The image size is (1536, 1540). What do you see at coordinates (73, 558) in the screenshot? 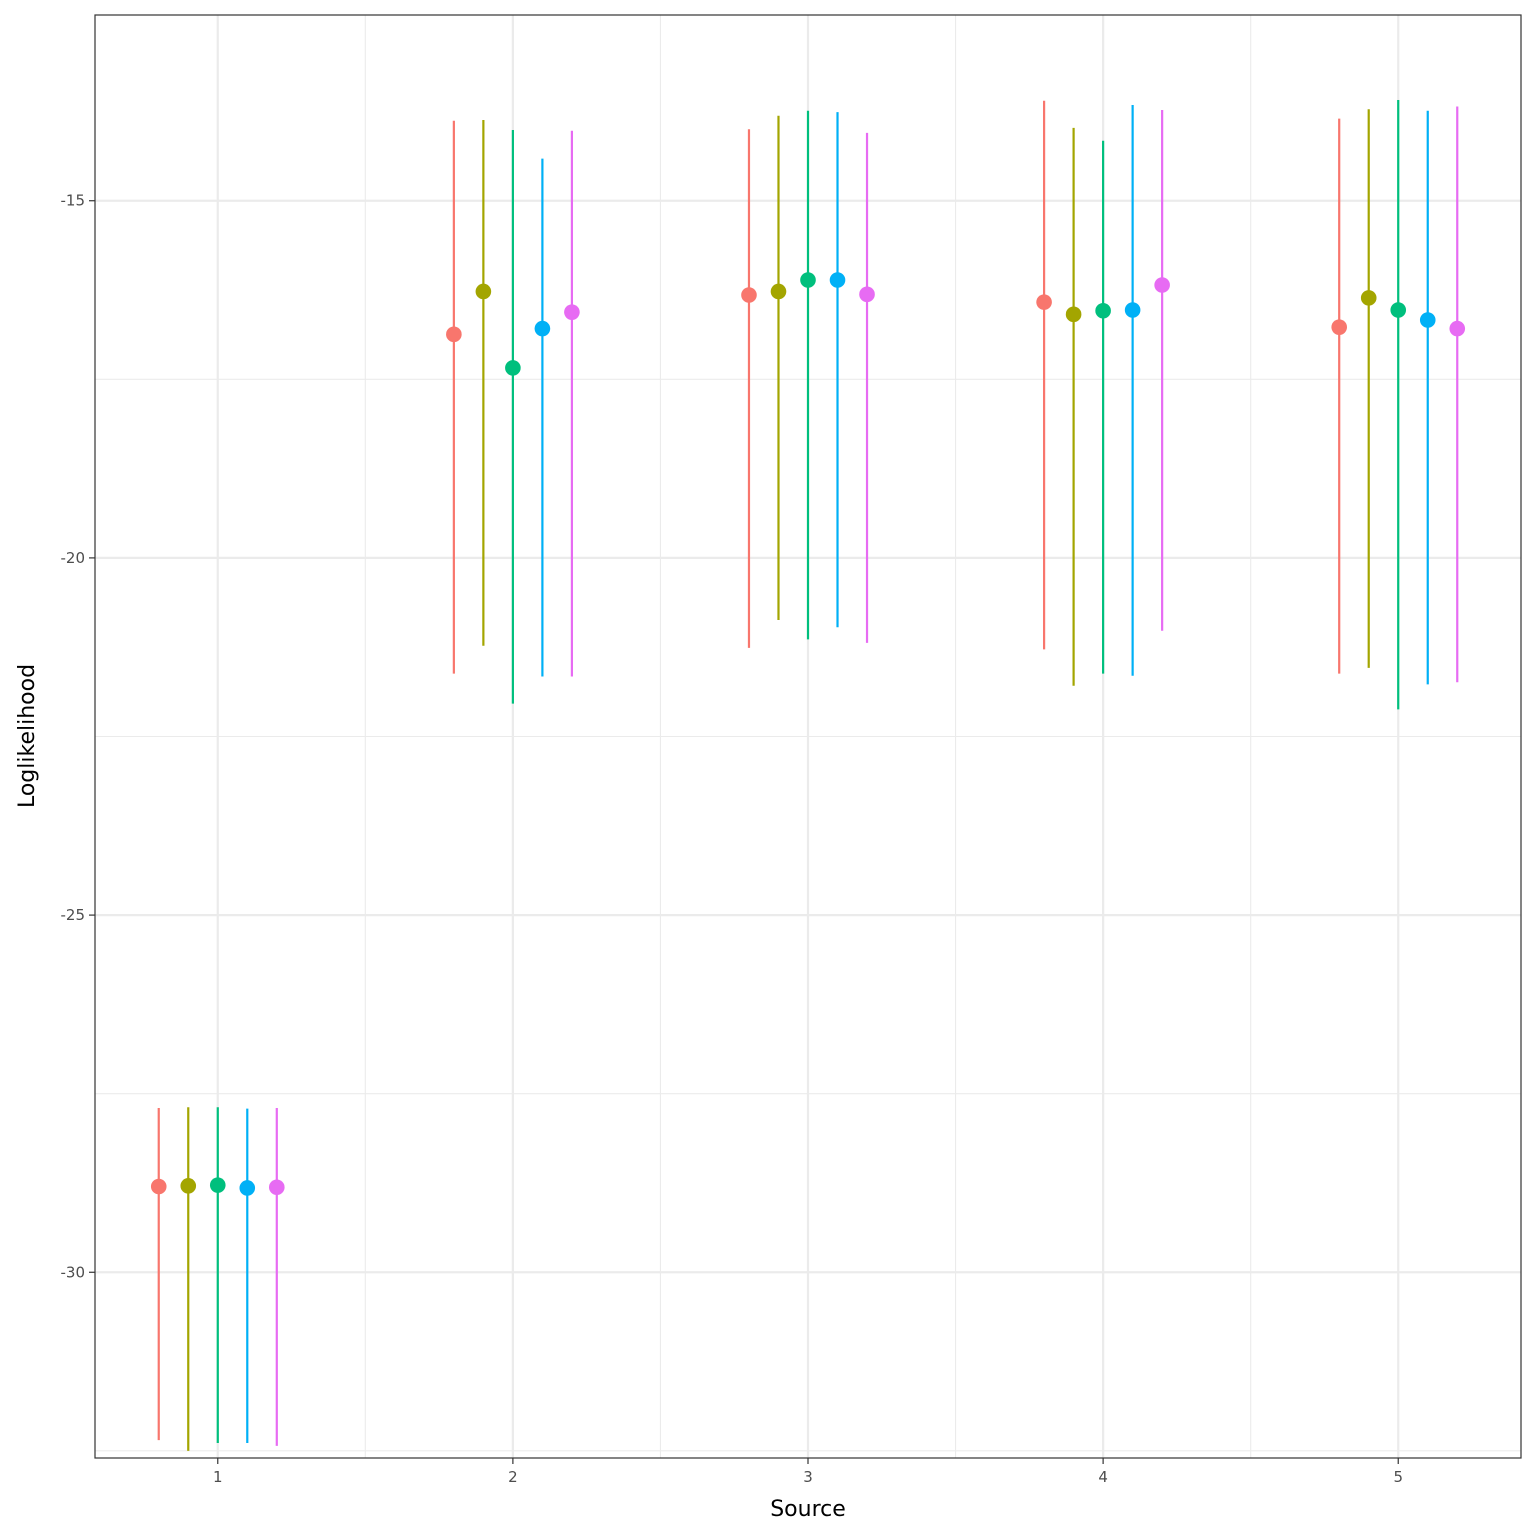
I see `y-tick-label: -20` at bounding box center [73, 558].